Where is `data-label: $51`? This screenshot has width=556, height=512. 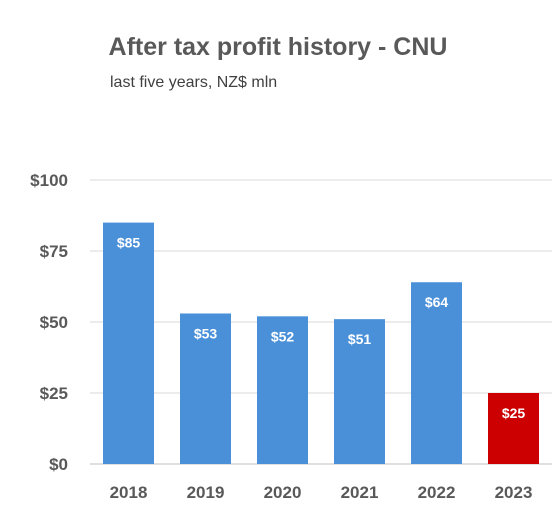
data-label: $51 is located at coordinates (360, 339).